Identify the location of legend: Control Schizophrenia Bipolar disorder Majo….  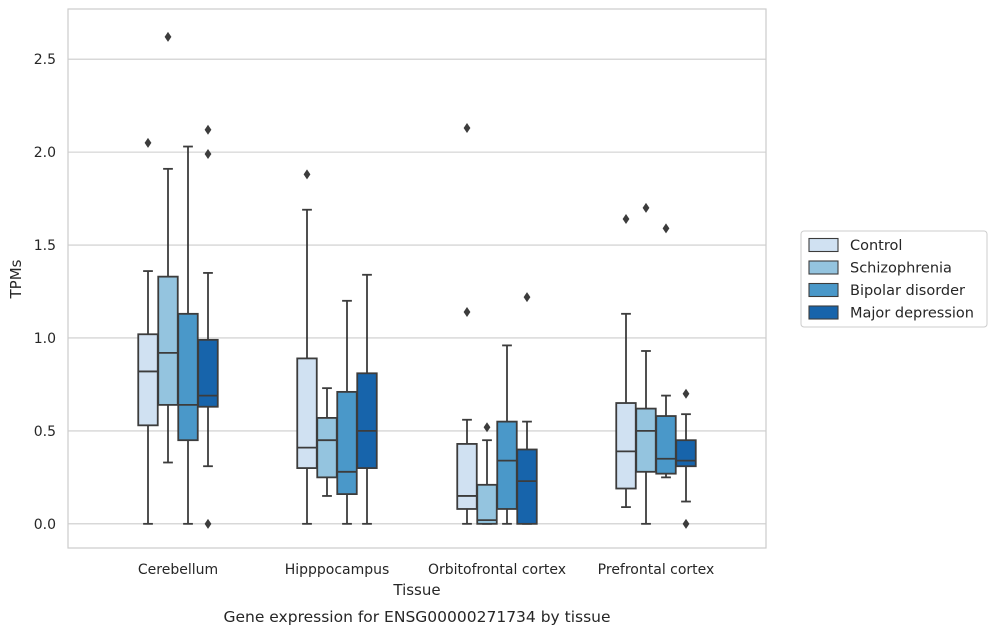
(894, 279).